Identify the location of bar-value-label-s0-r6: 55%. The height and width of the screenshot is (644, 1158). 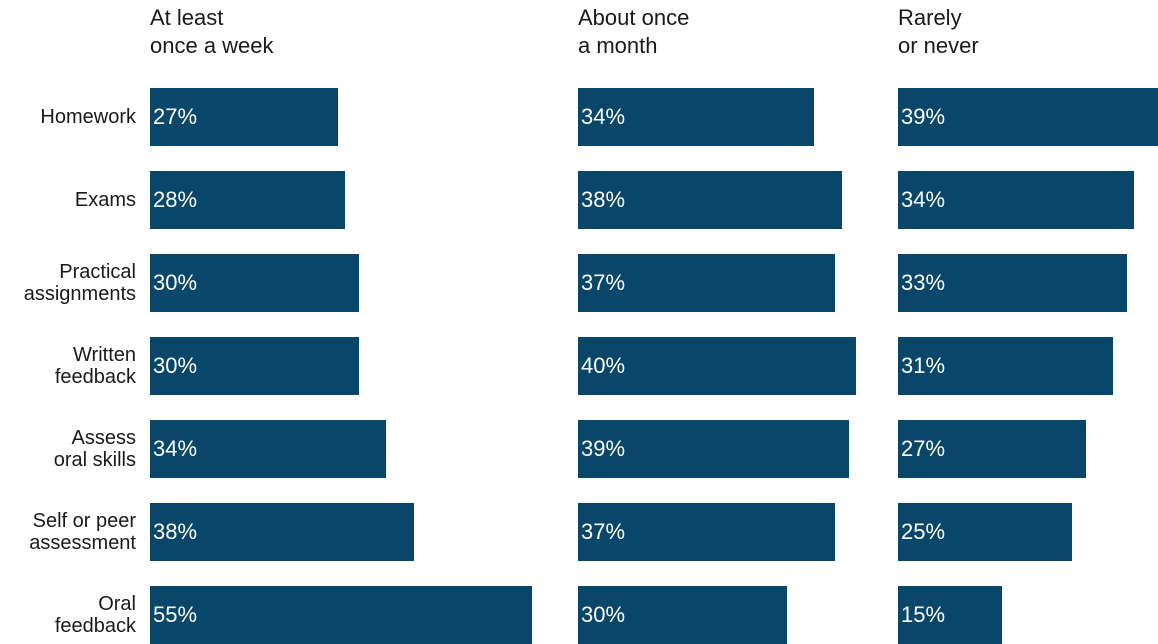
(175, 614).